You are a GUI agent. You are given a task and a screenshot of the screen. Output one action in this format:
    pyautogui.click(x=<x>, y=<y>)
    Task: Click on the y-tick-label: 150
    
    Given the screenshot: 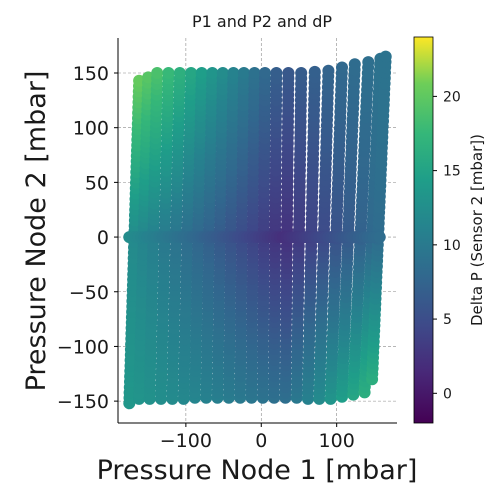 What is the action you would take?
    pyautogui.click(x=91, y=74)
    